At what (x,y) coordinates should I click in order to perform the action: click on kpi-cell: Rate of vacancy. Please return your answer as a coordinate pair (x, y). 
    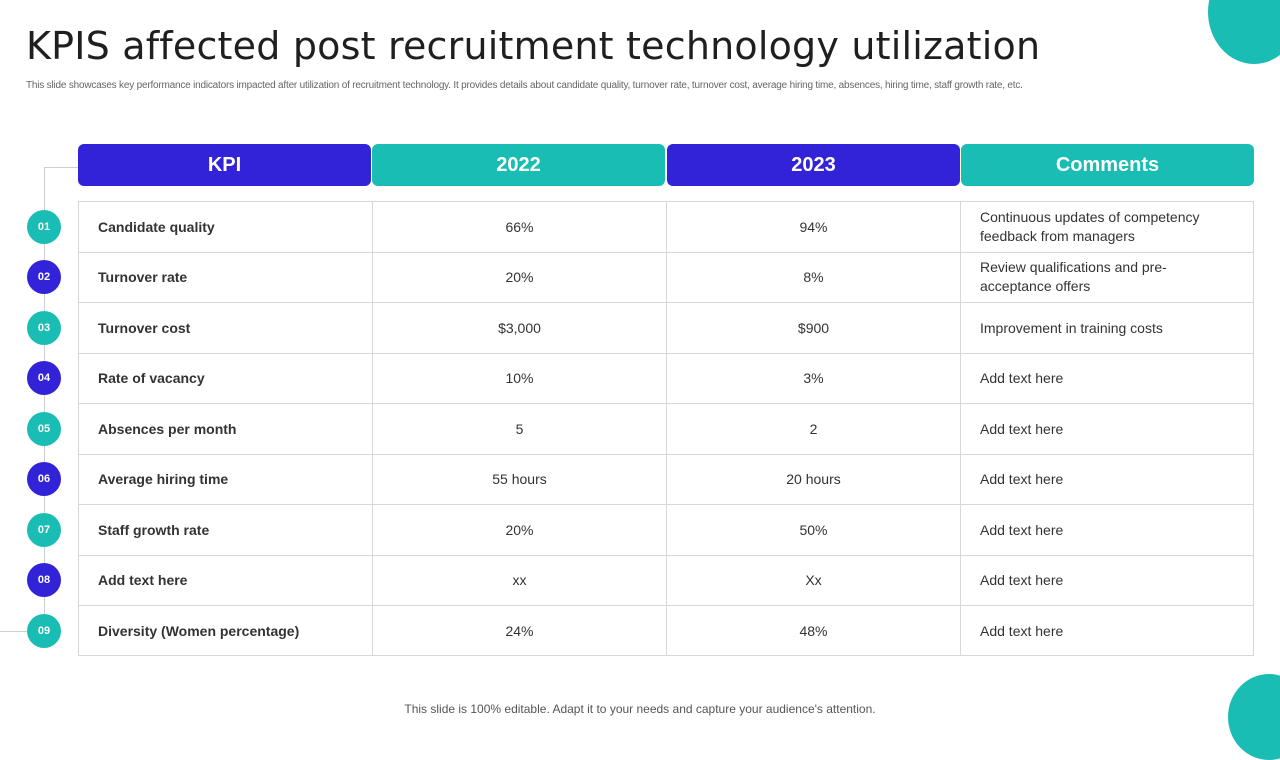
    Looking at the image, I should click on (226, 378).